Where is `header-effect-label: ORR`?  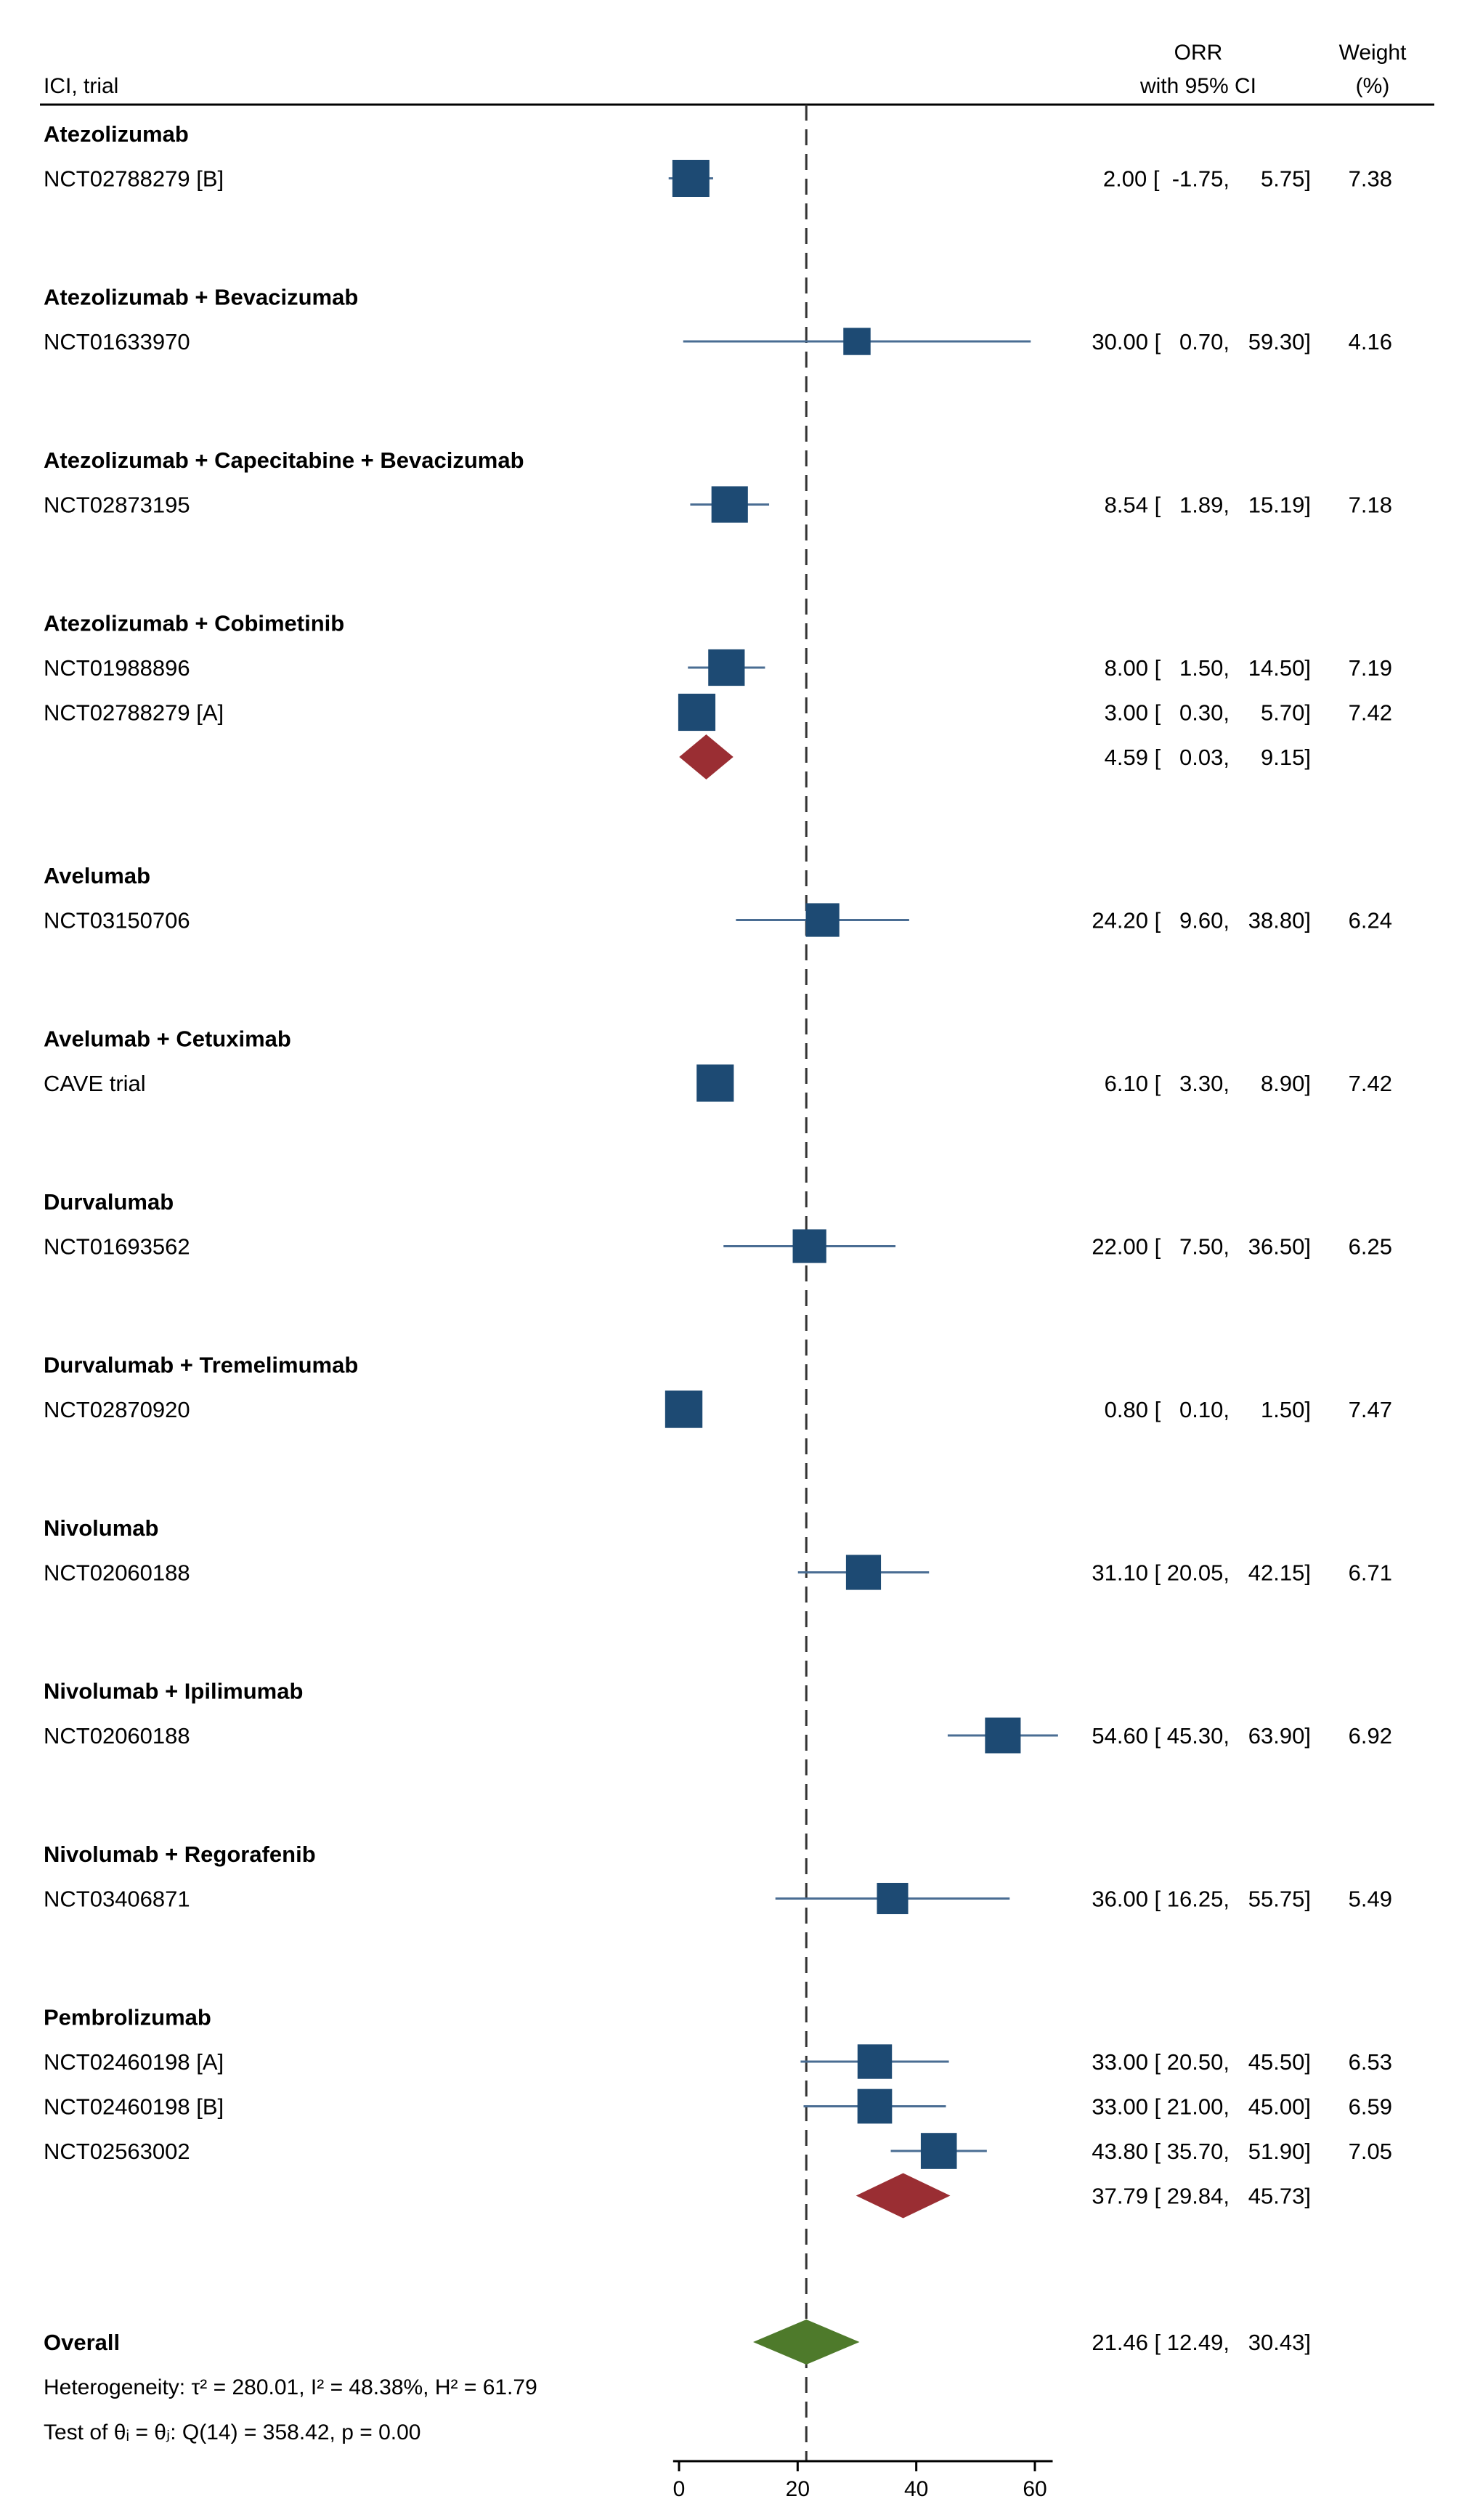
header-effect-label: ORR is located at coordinates (1198, 53).